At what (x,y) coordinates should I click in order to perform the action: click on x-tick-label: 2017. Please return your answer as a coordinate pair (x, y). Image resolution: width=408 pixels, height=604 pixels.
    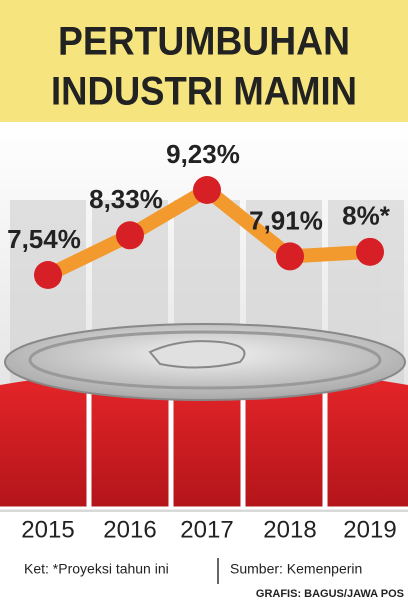
    Looking at the image, I should click on (206, 529).